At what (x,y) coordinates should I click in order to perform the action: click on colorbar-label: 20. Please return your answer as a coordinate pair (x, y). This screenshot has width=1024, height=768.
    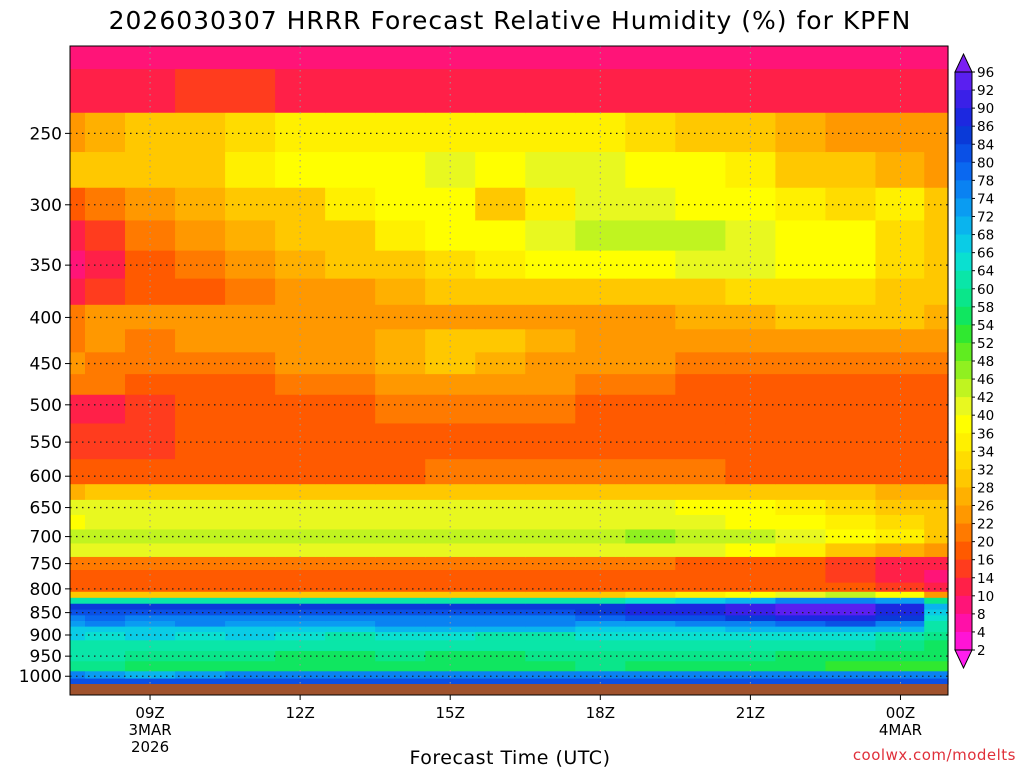
    Looking at the image, I should click on (985, 543).